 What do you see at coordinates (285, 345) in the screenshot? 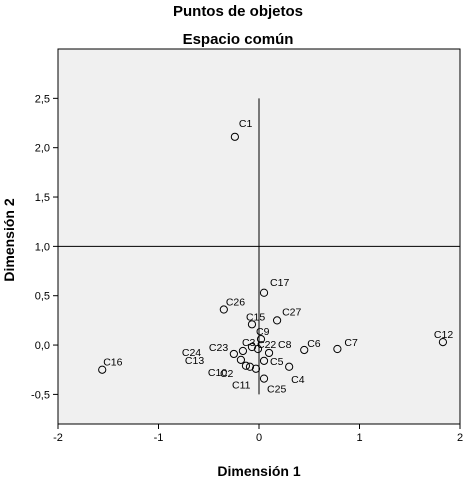
I see `point-label: C8` at bounding box center [285, 345].